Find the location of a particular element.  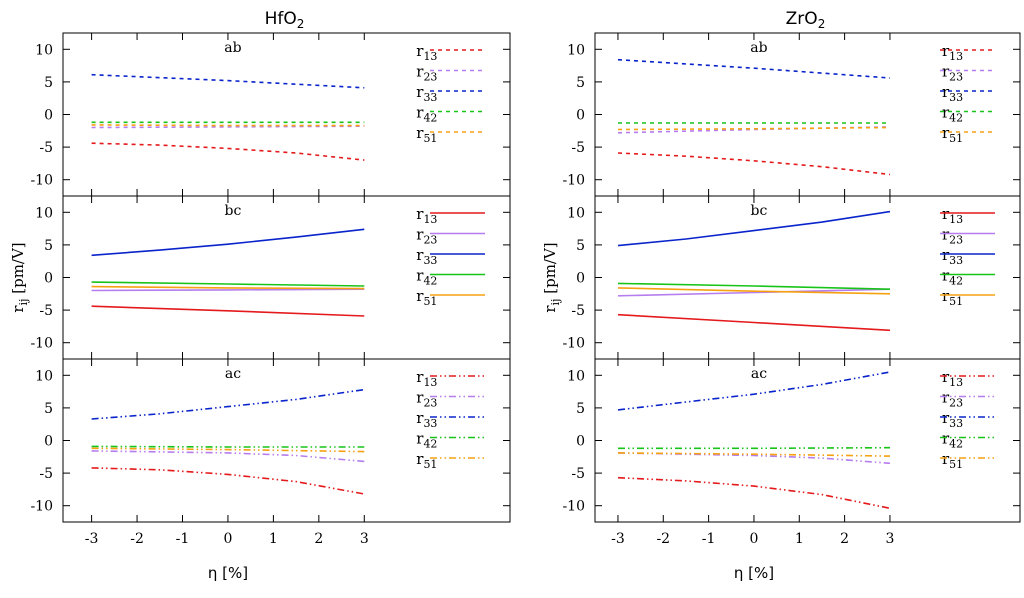

chart-title: ZrO2 is located at coordinates (806, 20).